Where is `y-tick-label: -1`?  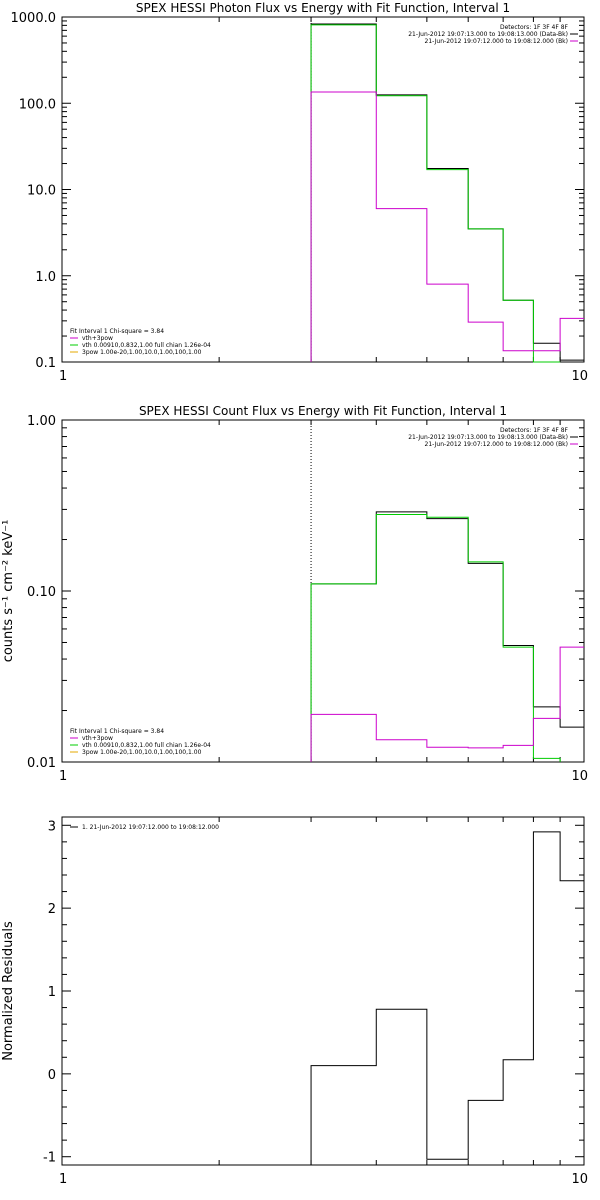 y-tick-label: -1 is located at coordinates (49, 1158).